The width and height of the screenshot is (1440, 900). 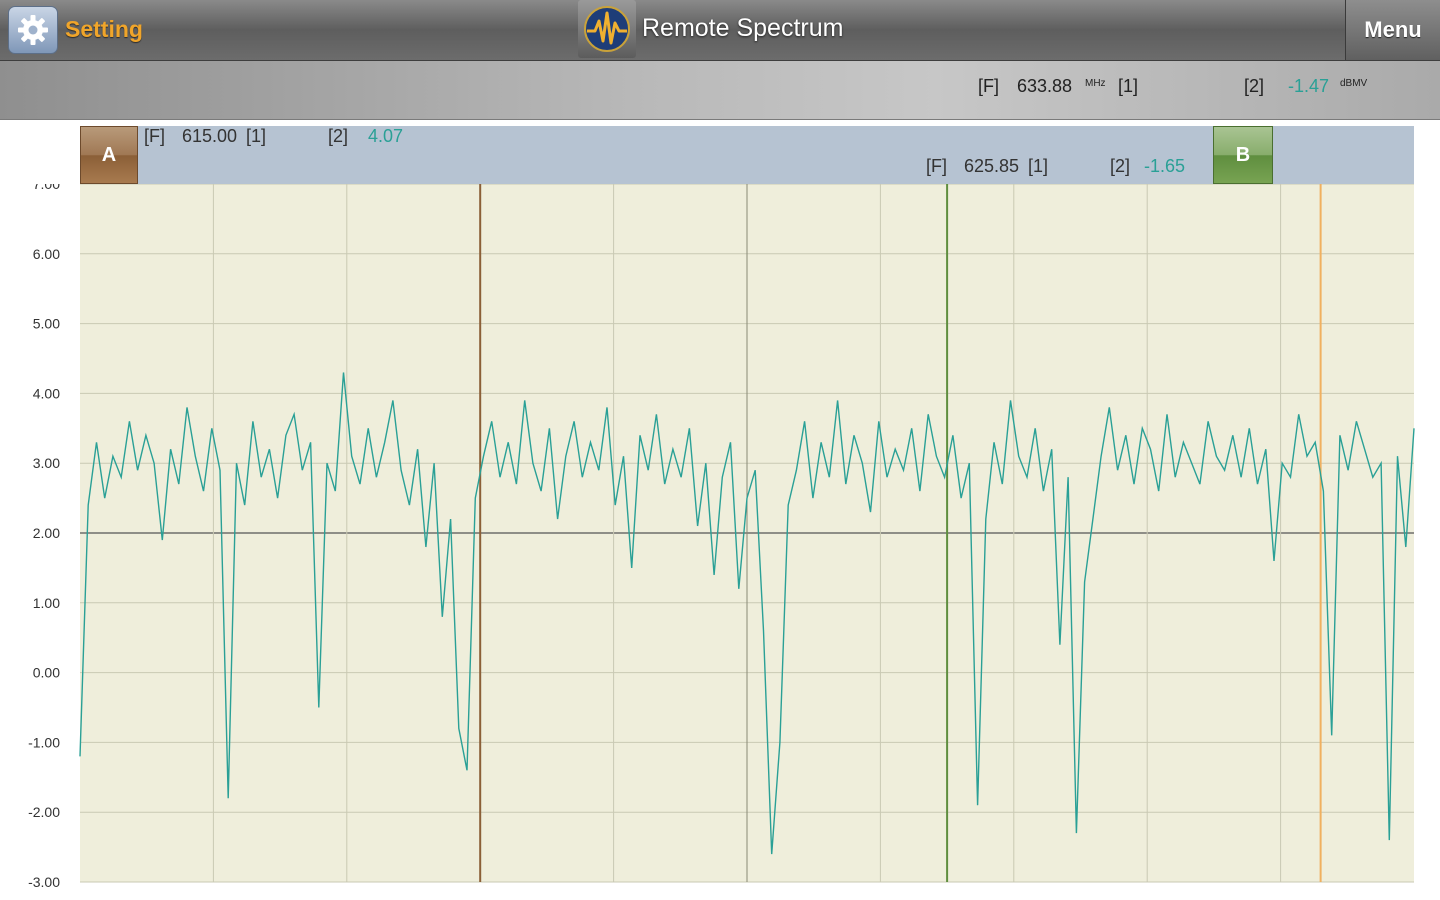 What do you see at coordinates (988, 86) in the screenshot?
I see `readout-f-tag: [F]` at bounding box center [988, 86].